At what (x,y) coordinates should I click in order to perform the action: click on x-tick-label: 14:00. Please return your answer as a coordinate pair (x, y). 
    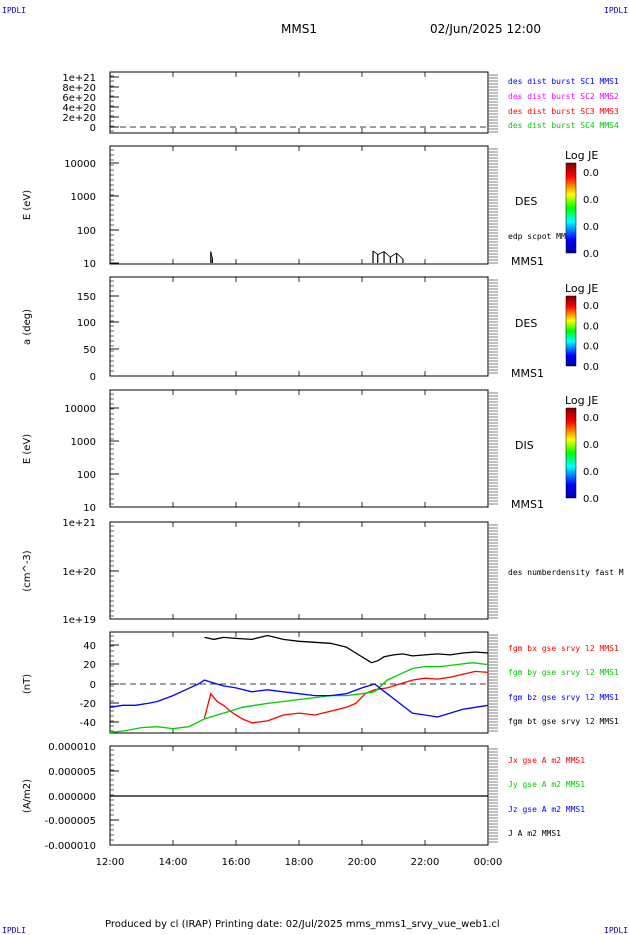
    Looking at the image, I should click on (173, 862).